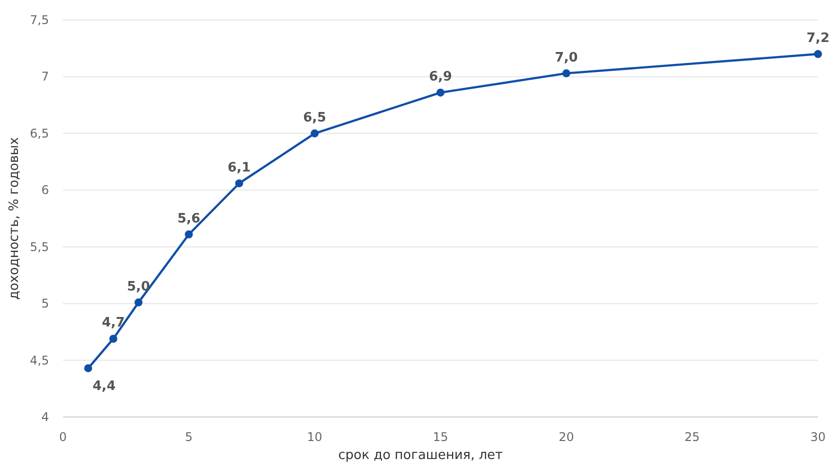  Describe the element at coordinates (566, 58) in the screenshot. I see `data-label: 7,0` at that location.